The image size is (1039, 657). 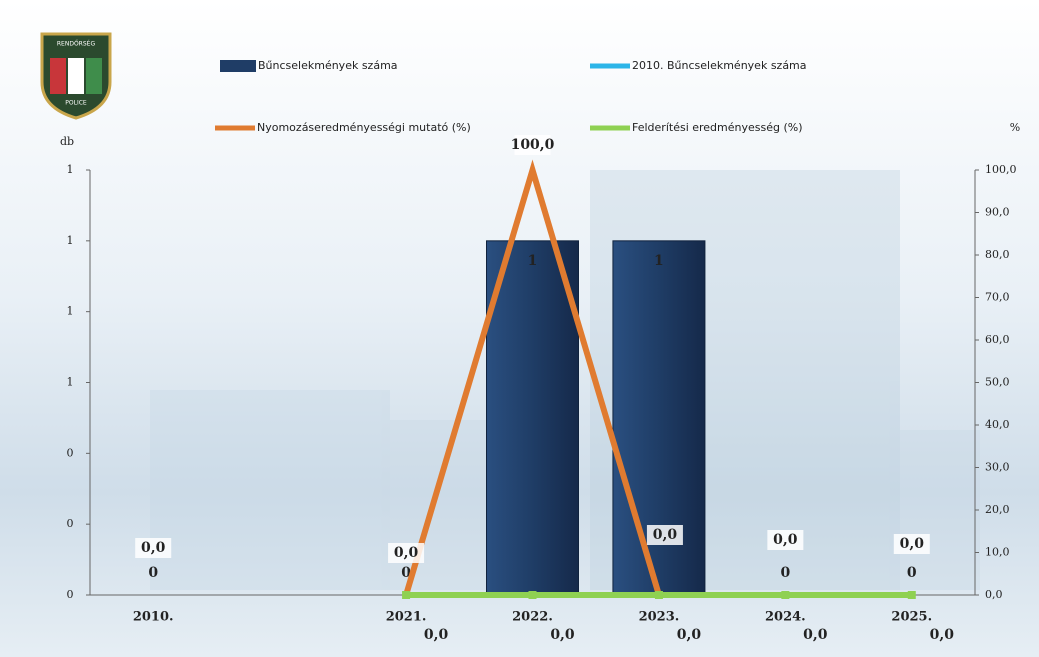 What do you see at coordinates (328, 65) in the screenshot?
I see `legend-label: Bűncselekmények száma` at bounding box center [328, 65].